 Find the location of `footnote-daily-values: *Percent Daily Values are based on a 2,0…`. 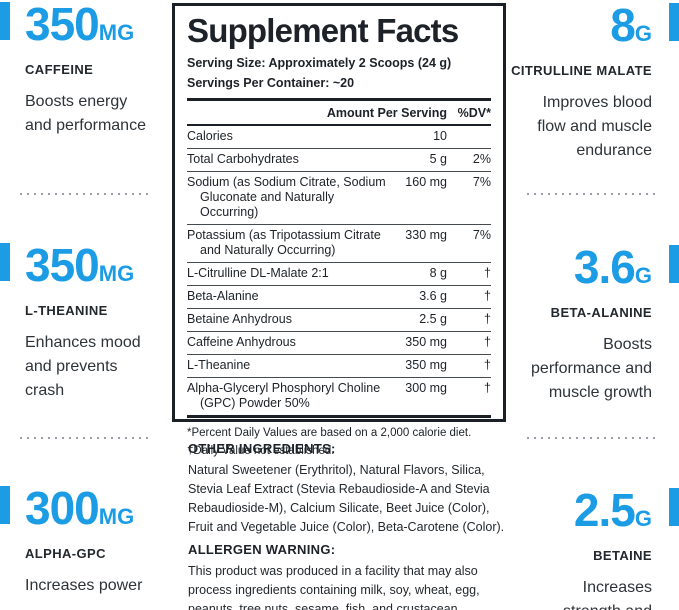

footnote-daily-values: *Percent Daily Values are based on a 2,0… is located at coordinates (329, 433).